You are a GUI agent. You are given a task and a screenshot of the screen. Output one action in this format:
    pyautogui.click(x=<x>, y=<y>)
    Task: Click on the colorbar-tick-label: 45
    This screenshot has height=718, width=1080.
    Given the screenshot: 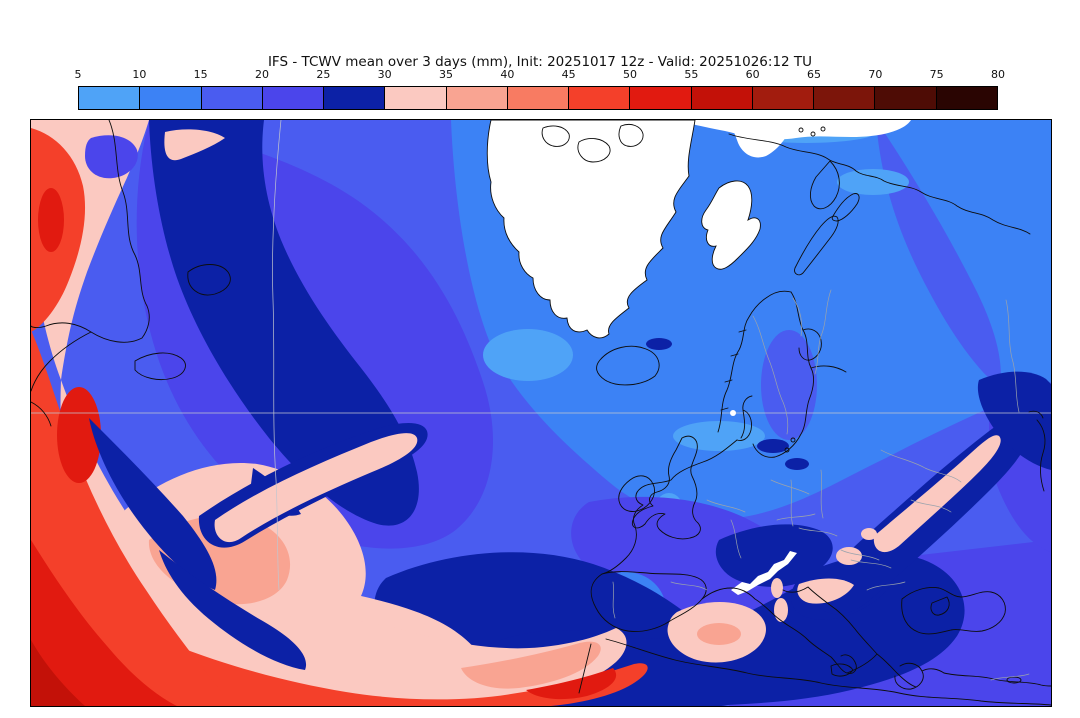 What is the action you would take?
    pyautogui.click(x=568, y=74)
    